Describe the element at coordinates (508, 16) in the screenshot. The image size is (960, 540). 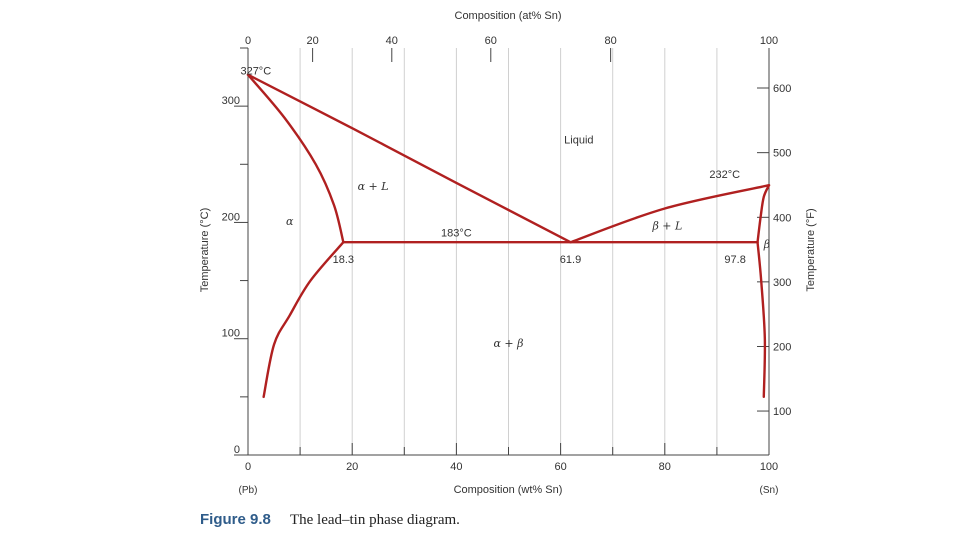
I see `x-axis-label-top: Composition (at% Sn)` at that location.